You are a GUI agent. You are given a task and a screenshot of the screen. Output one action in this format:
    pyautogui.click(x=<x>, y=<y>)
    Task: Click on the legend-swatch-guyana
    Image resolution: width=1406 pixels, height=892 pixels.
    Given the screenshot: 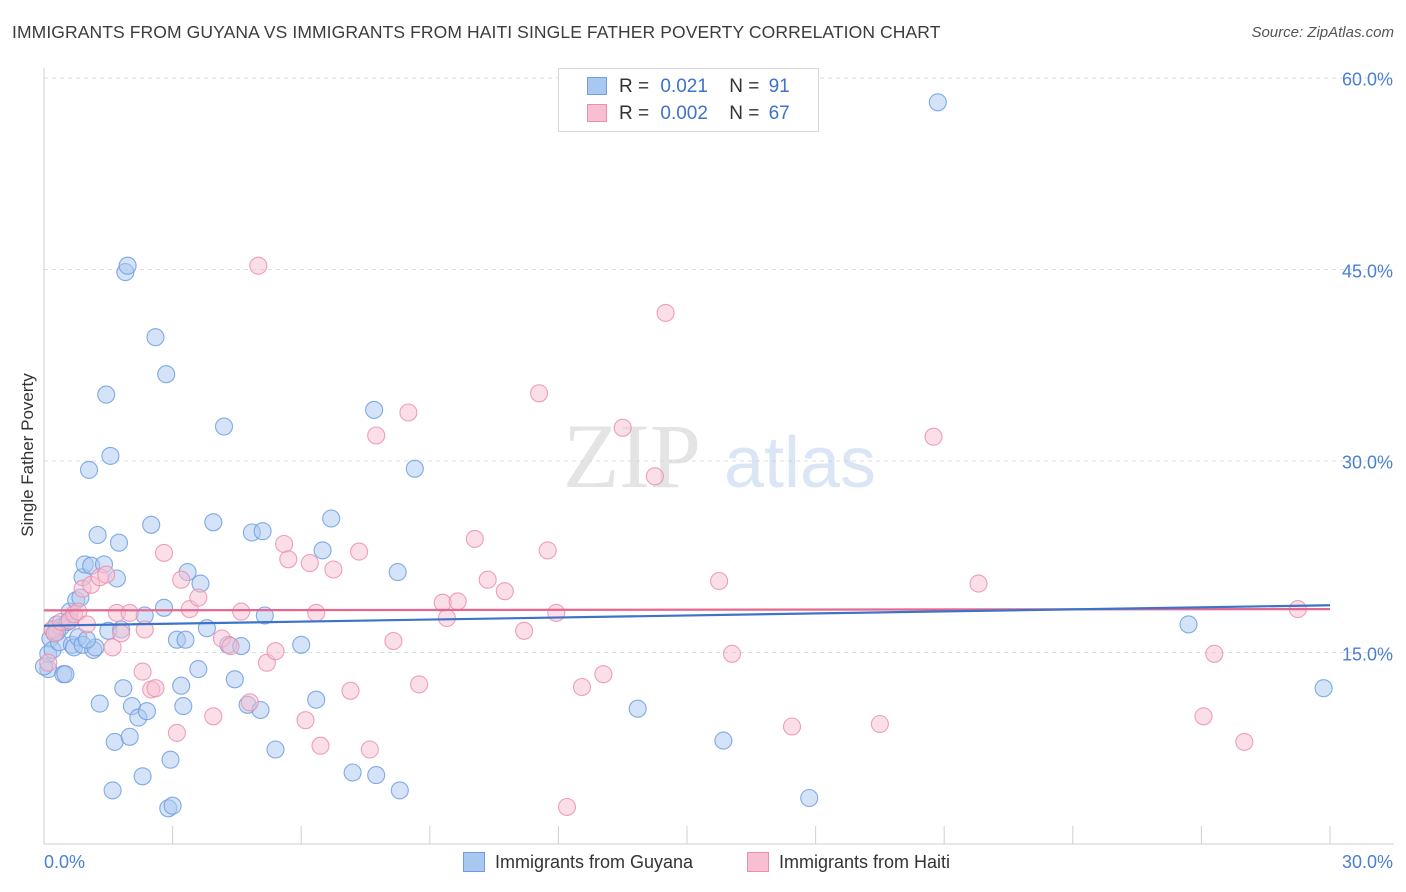 What is the action you would take?
    pyautogui.click(x=597, y=86)
    